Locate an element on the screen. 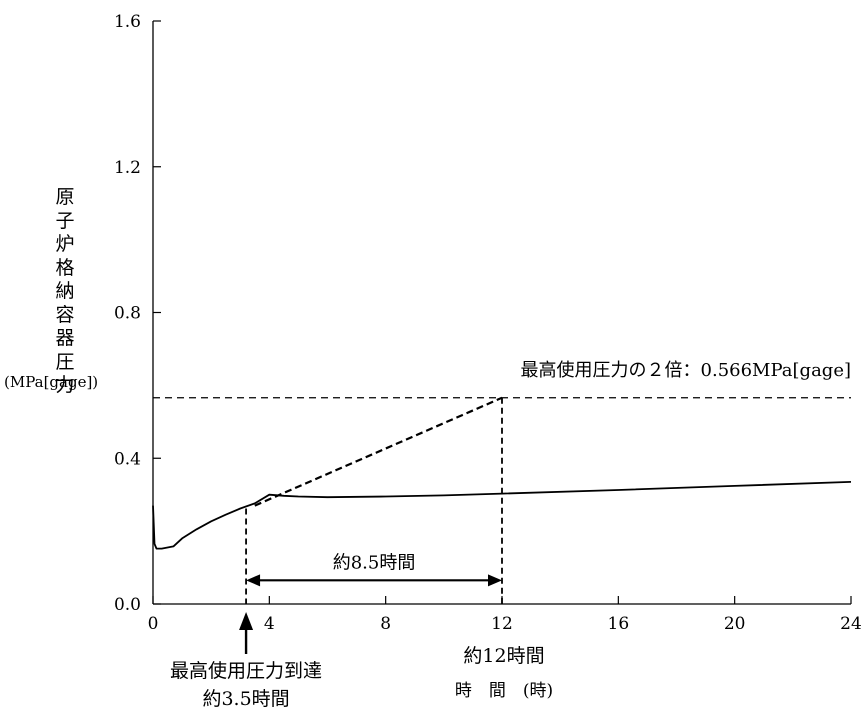 The height and width of the screenshot is (713, 865). y-tick-label: 0.8 is located at coordinates (127, 314).